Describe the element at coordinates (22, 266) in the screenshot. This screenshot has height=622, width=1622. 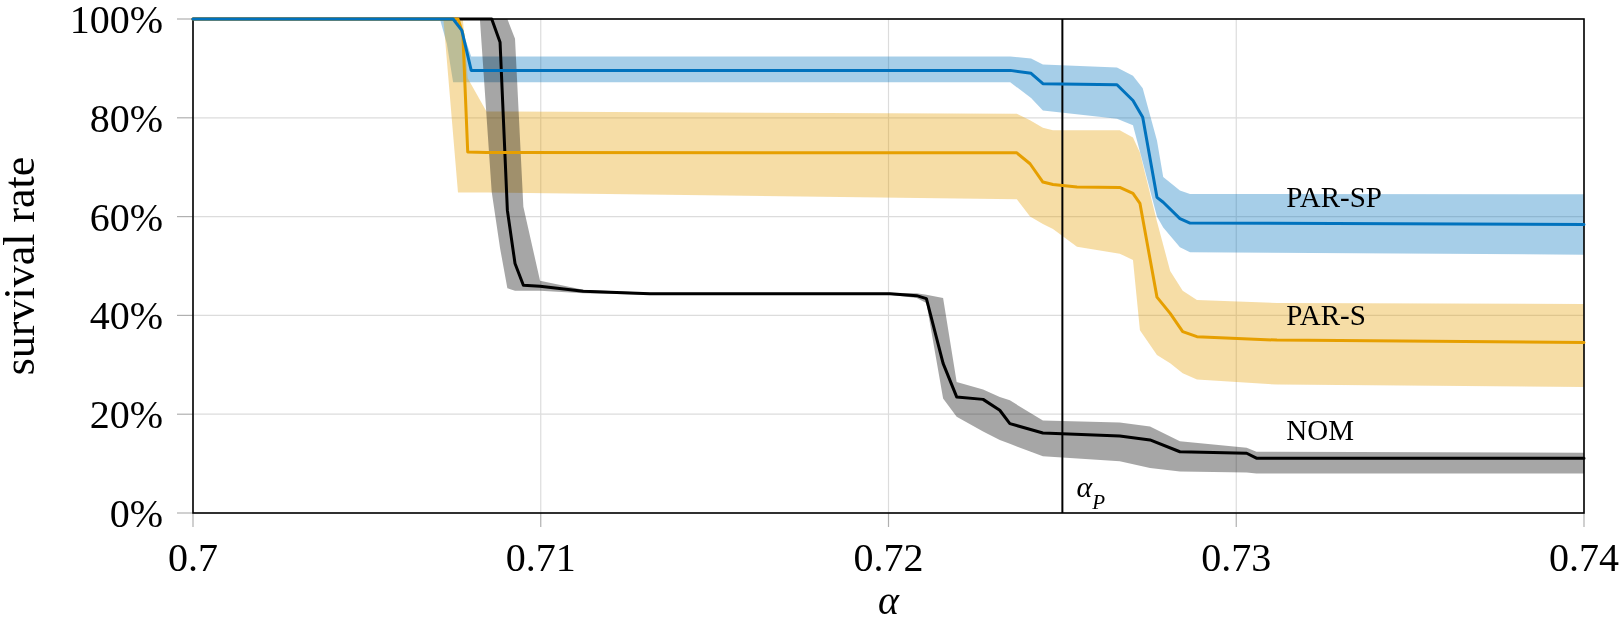
I see `y-axis-title: survival rate` at that location.